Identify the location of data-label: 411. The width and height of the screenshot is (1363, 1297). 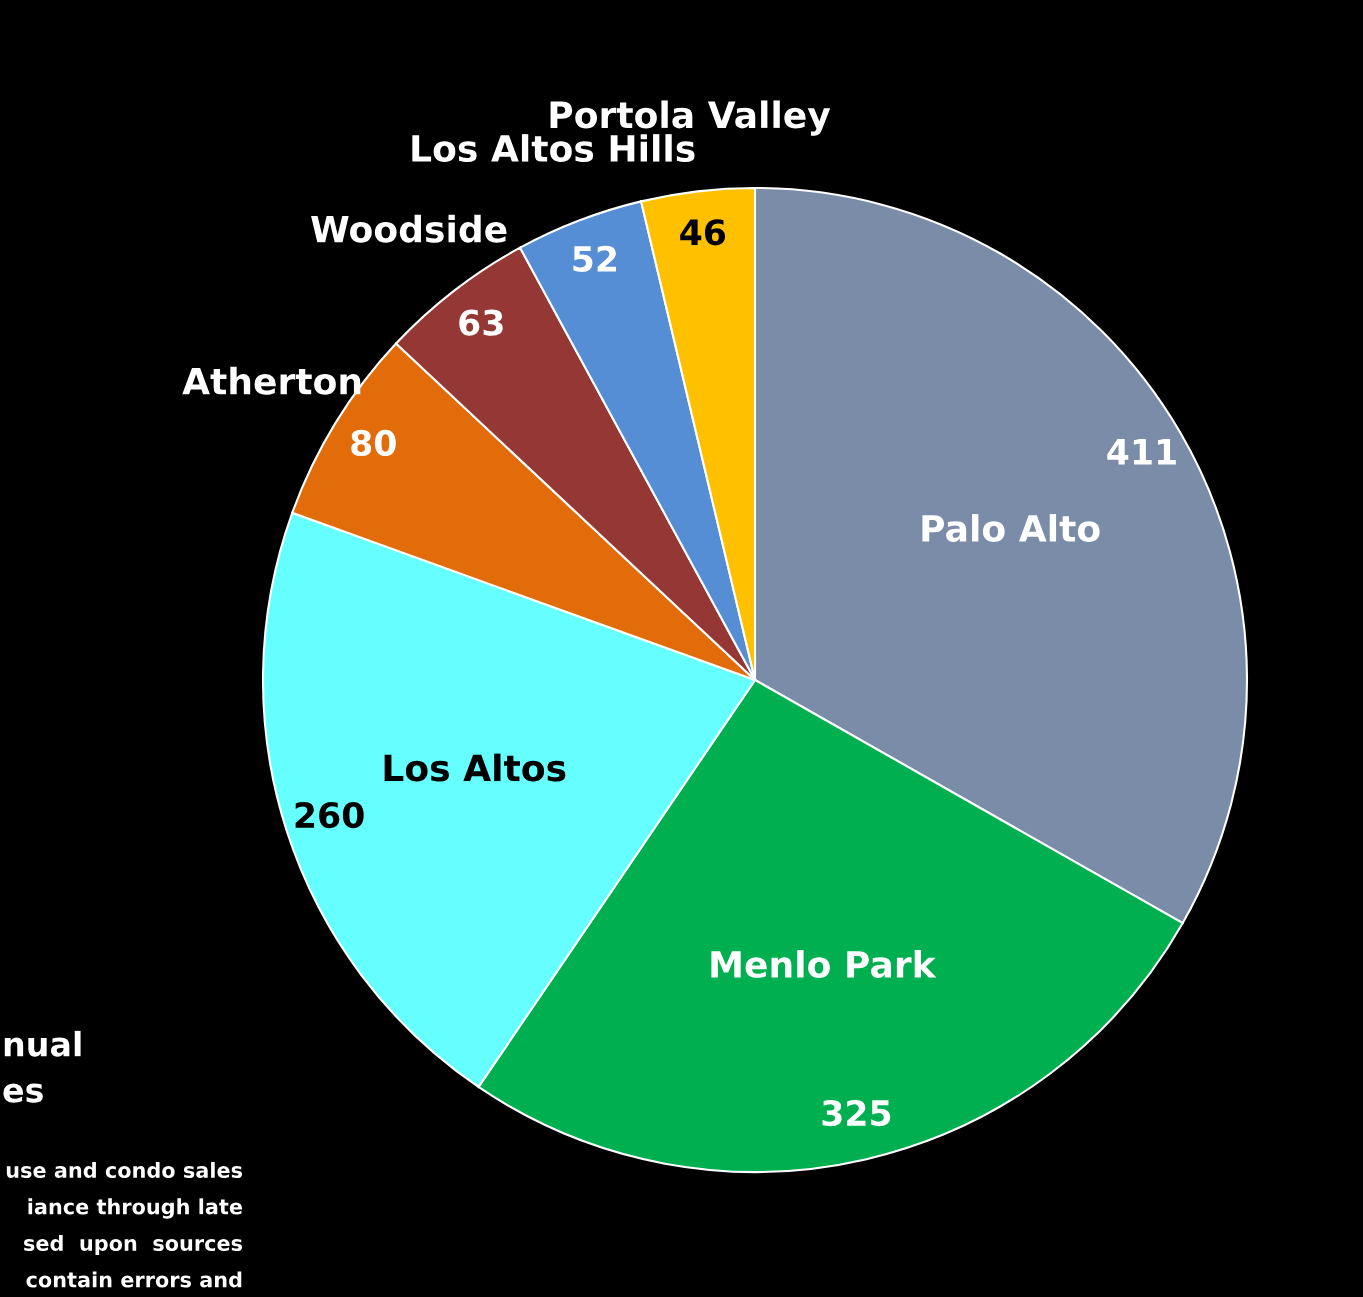
(1141, 452).